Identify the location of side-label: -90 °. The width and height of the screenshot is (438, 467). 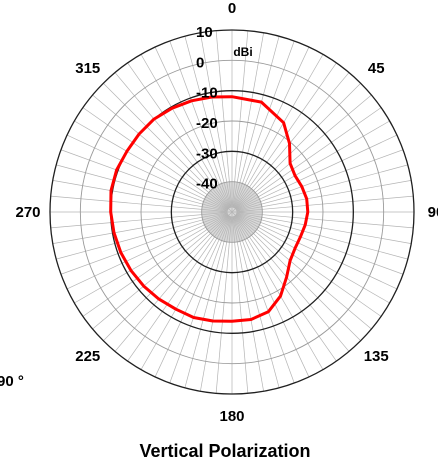
(12, 381).